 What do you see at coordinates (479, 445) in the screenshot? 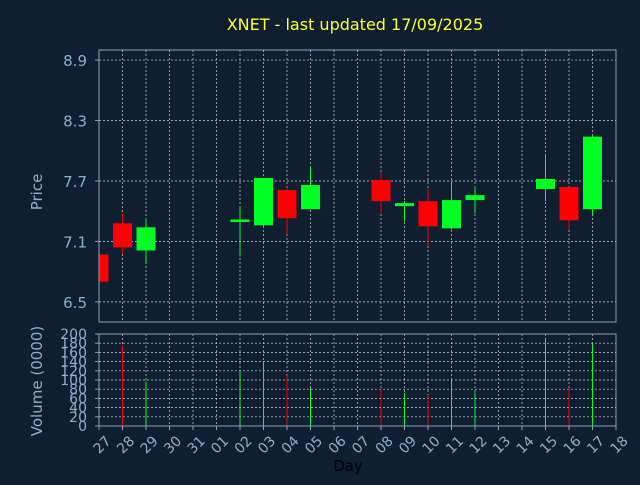
I see `x-tick-label: 12` at bounding box center [479, 445].